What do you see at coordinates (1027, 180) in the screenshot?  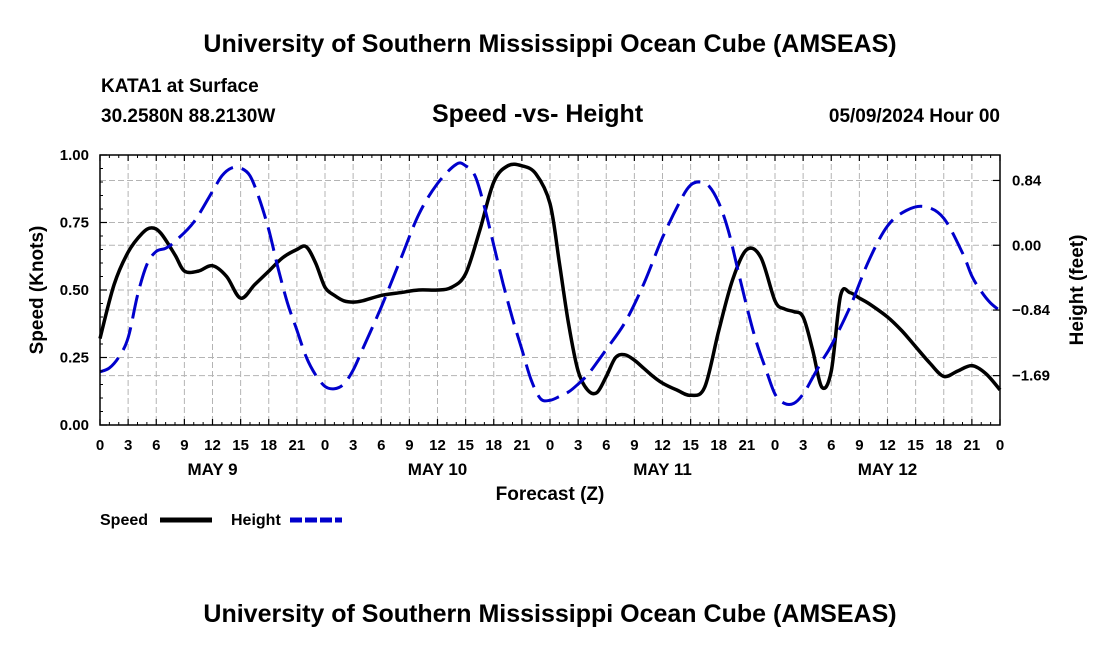 I see `y-right-tick-label: 0.84` at bounding box center [1027, 180].